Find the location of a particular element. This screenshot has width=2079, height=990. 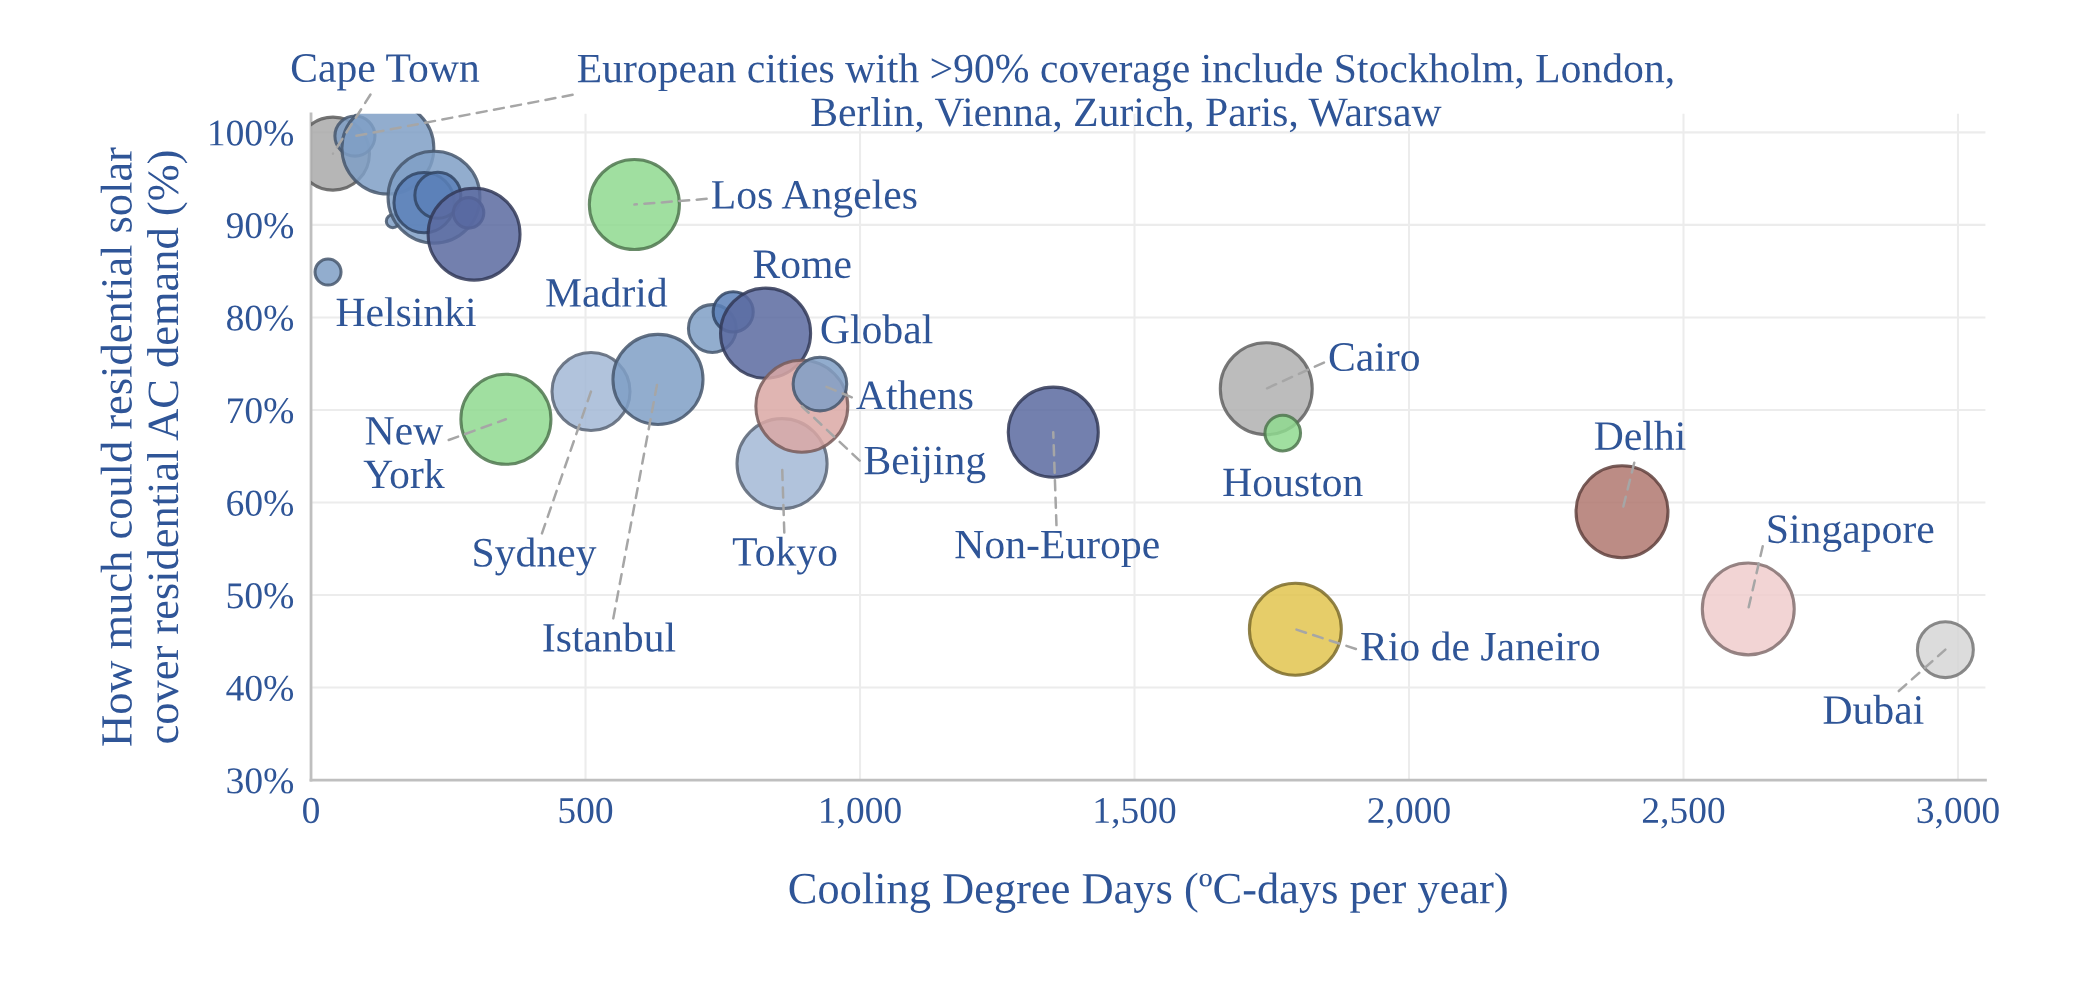

x-tick-label: 0 is located at coordinates (311, 810).